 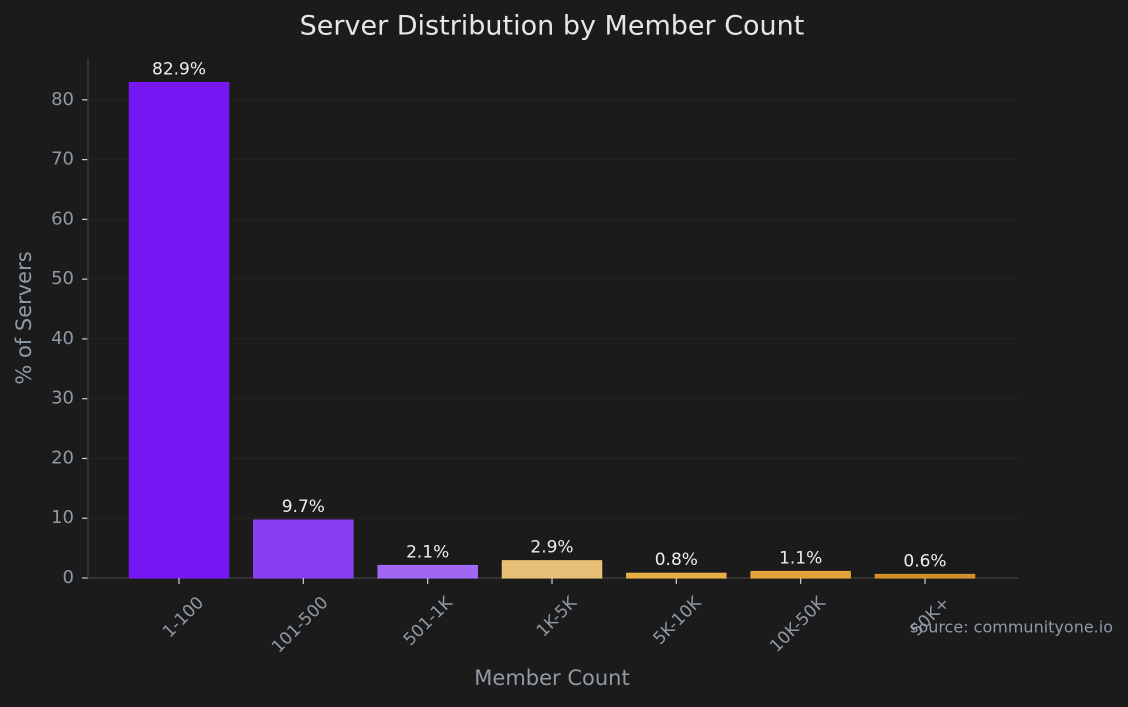 I want to click on value-label: 9.7%, so click(x=303, y=507).